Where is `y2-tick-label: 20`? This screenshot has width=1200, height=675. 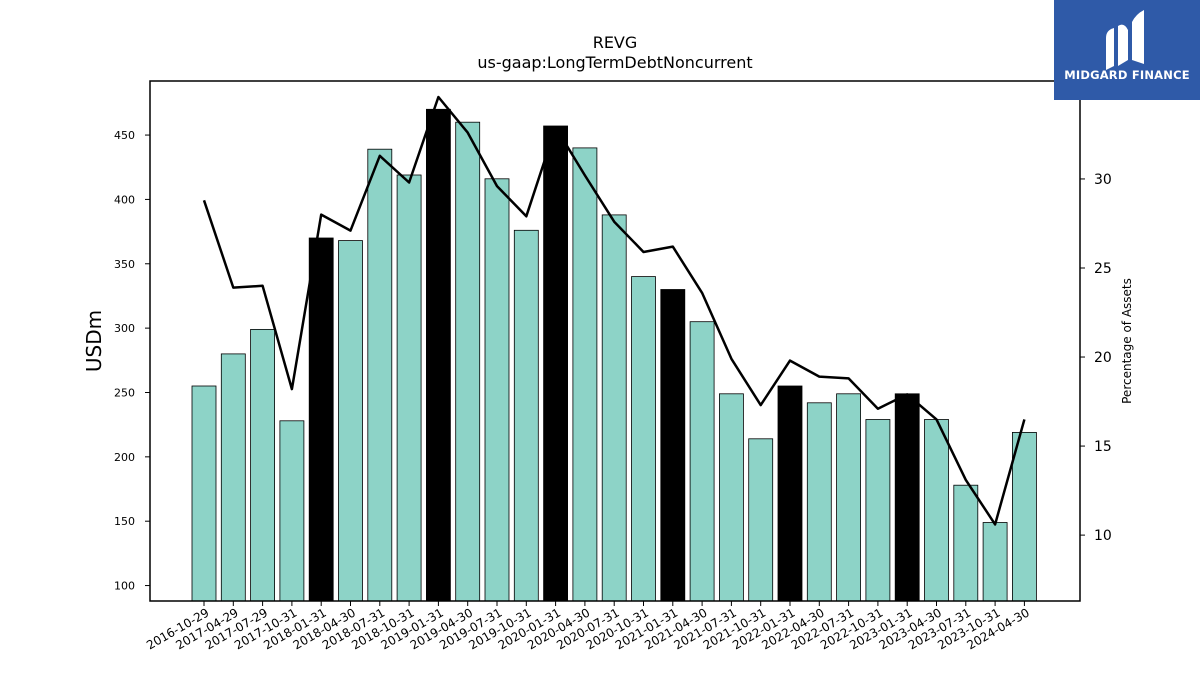
y2-tick-label: 20 is located at coordinates (1103, 358).